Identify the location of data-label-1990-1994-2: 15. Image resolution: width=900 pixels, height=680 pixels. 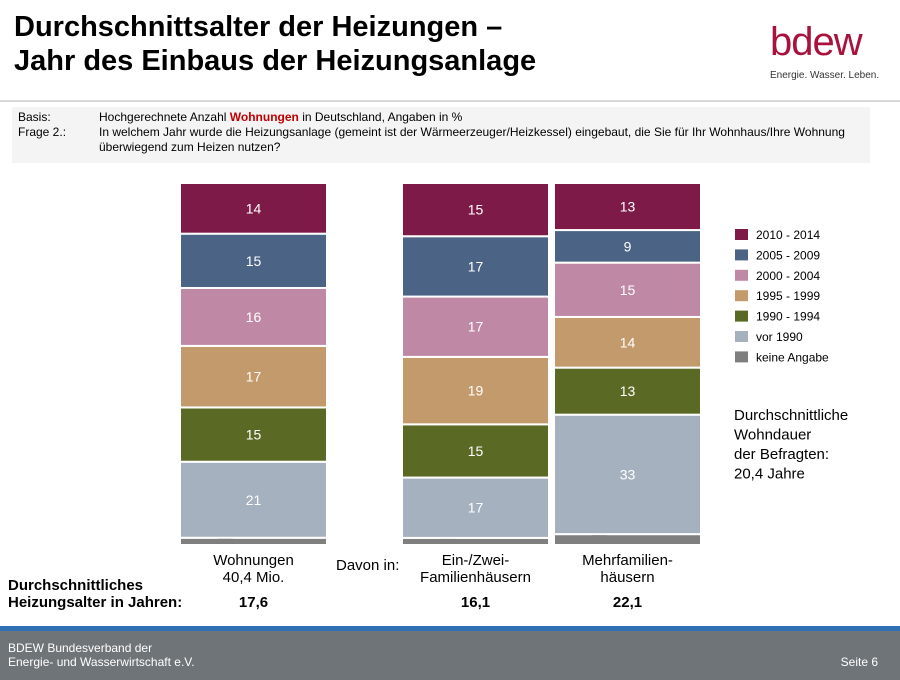
(476, 451).